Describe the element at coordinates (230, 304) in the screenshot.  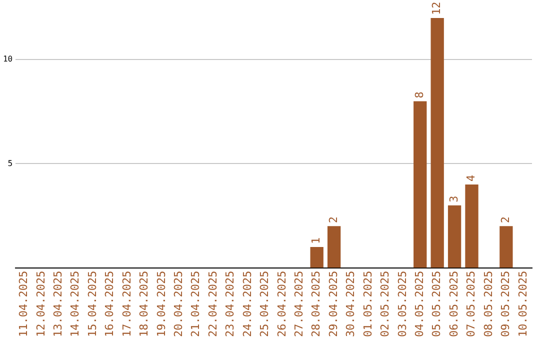
I see `x-tick-label: 23.04.2025` at that location.